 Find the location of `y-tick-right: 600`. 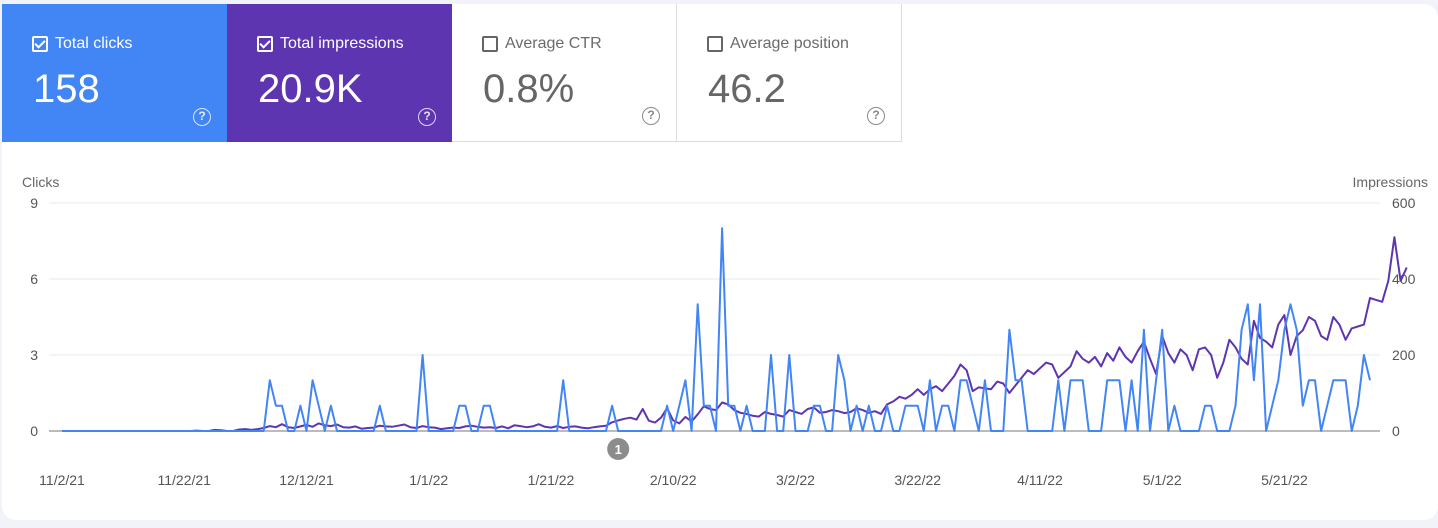

y-tick-right: 600 is located at coordinates (1404, 203).